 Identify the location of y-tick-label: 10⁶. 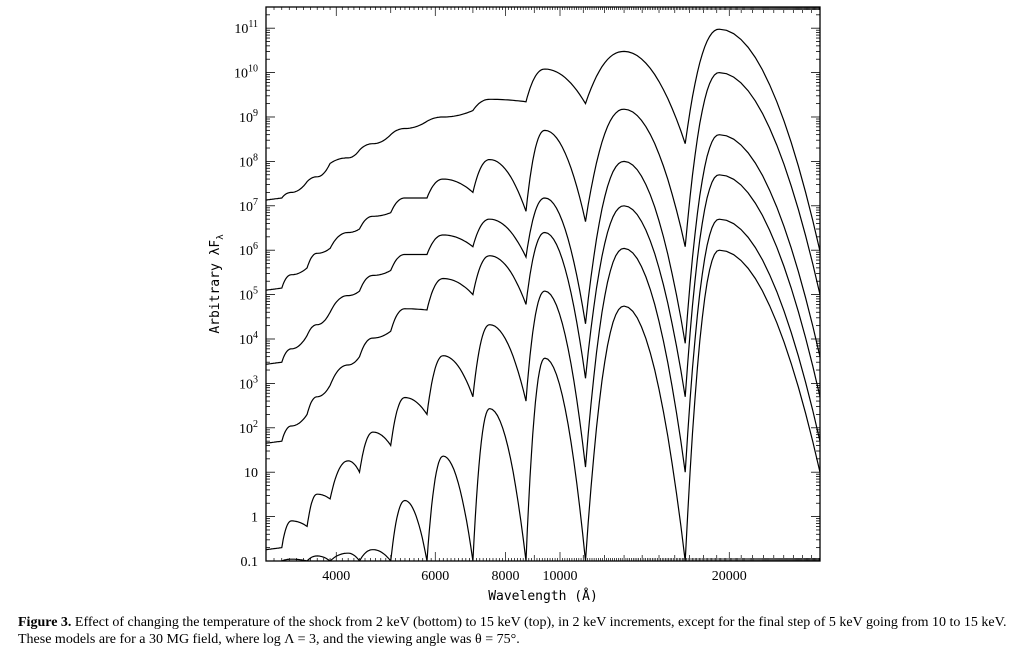
(248, 250).